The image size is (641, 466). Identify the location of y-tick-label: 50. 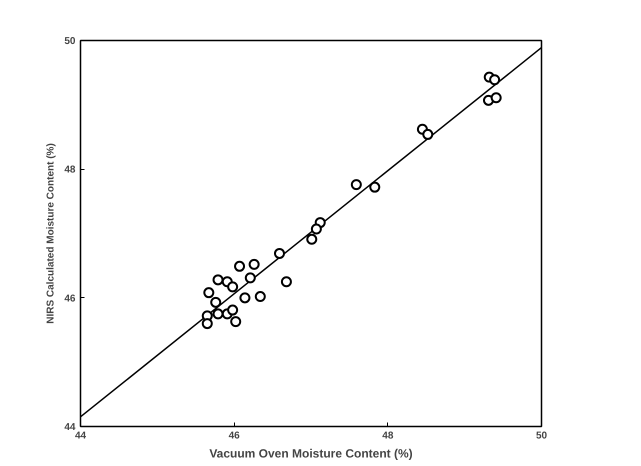
(70, 41).